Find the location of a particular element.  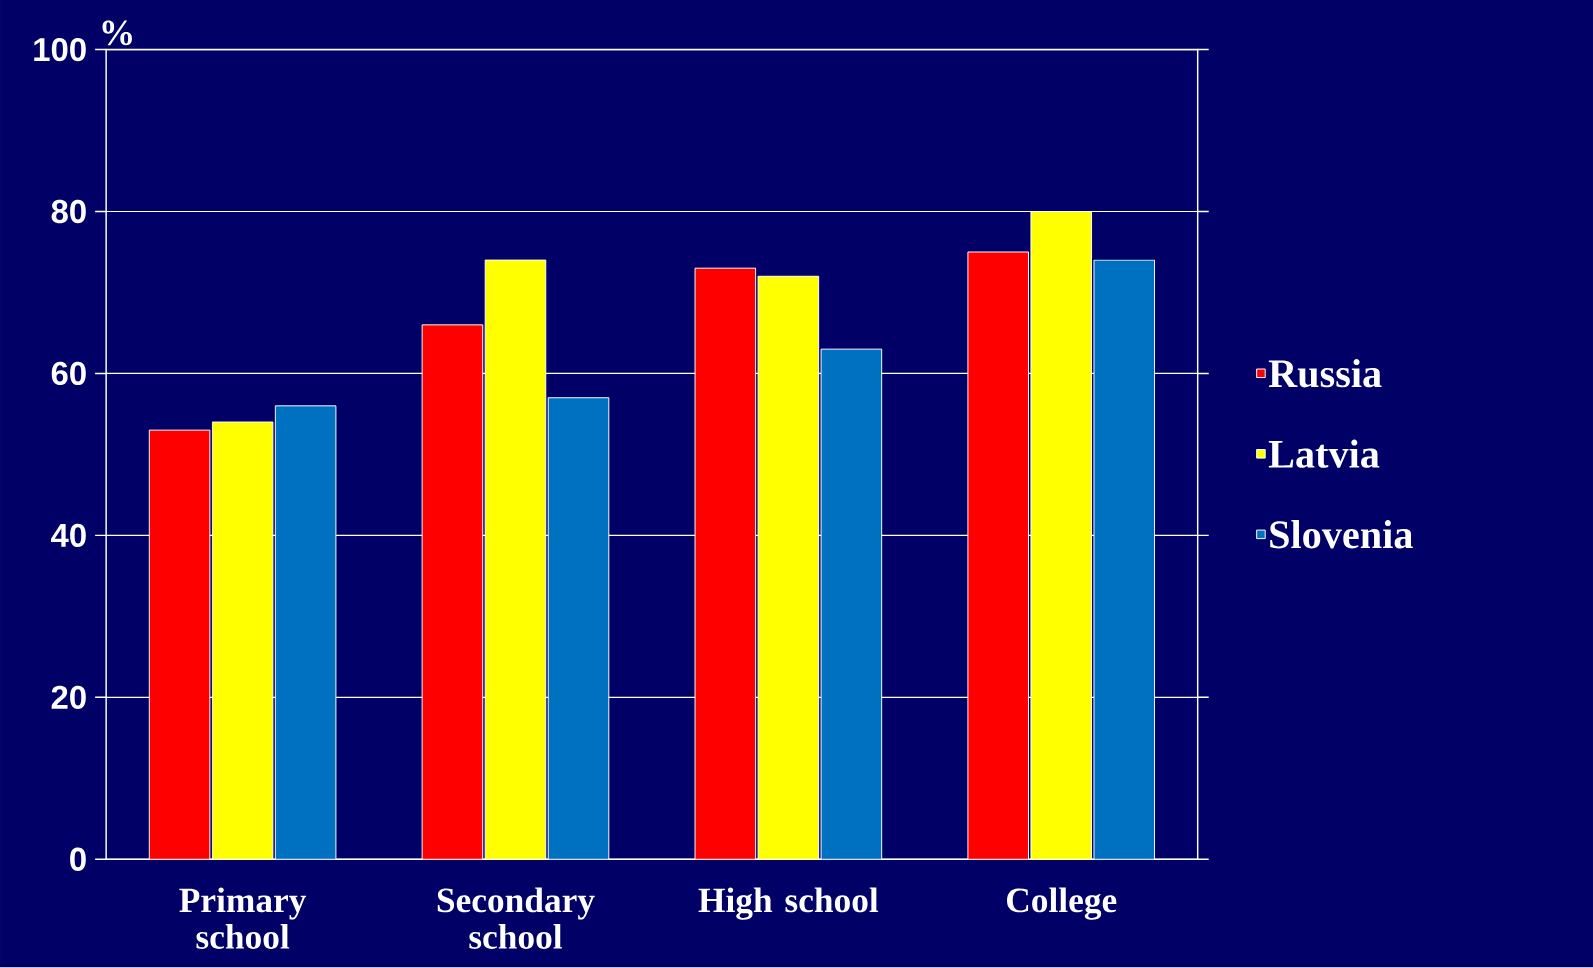

legend-label: Russia is located at coordinates (1325, 373).